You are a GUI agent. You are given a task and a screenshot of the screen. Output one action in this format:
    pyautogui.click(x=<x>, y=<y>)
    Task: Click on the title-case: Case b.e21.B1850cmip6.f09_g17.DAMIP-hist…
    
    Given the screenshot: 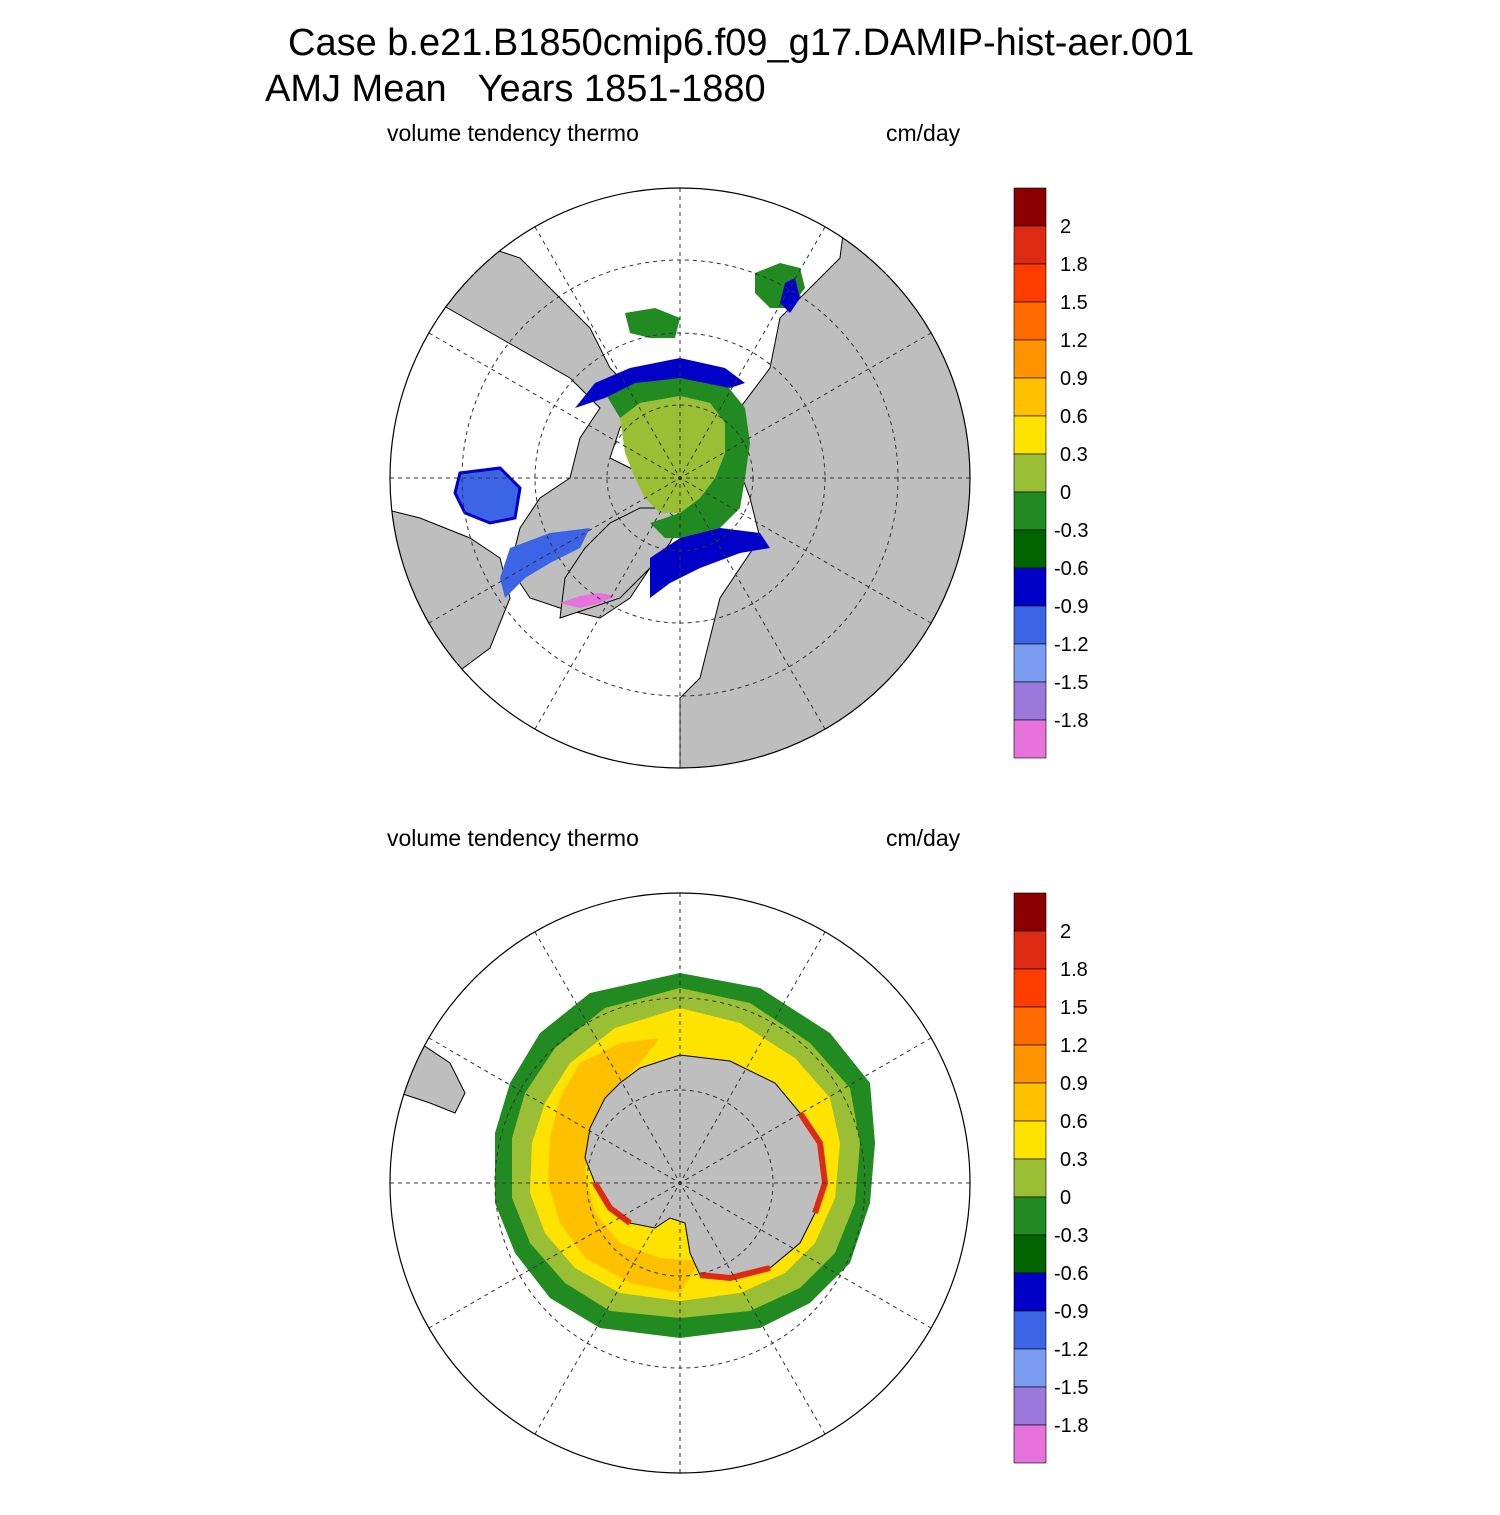 What is the action you would take?
    pyautogui.click(x=741, y=43)
    